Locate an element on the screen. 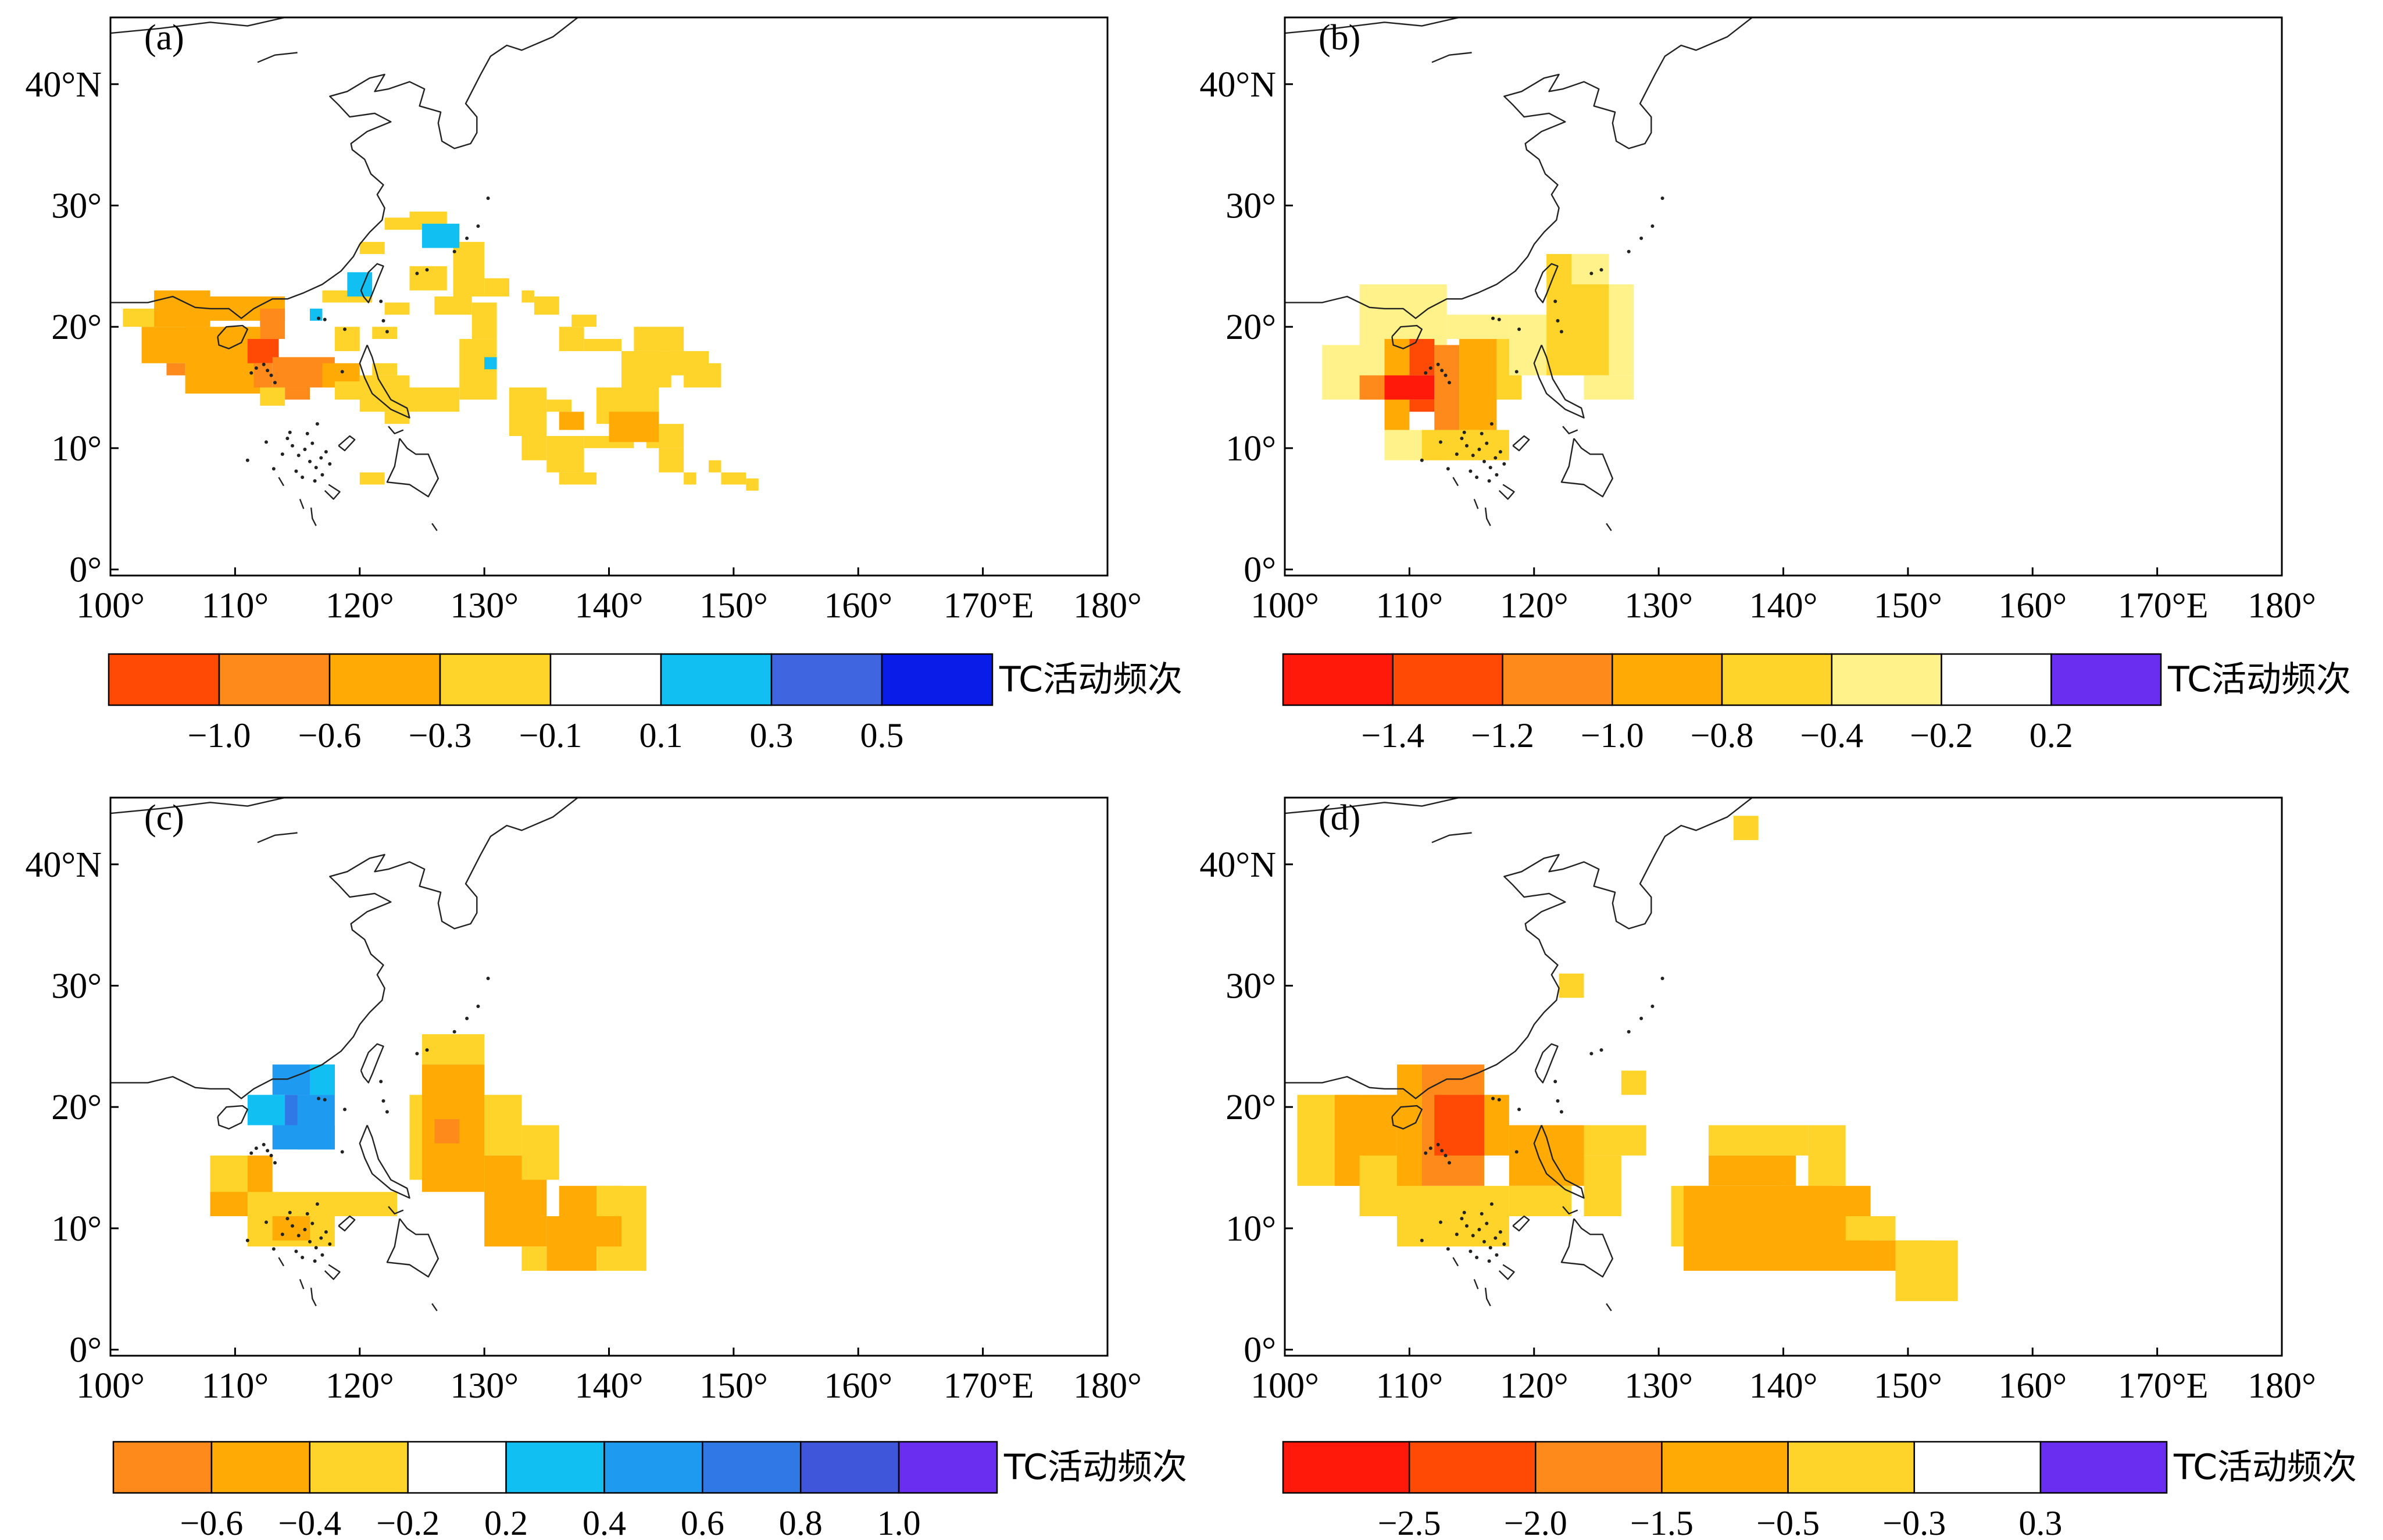  legend-tick-label: 0.2 is located at coordinates (506, 1522).